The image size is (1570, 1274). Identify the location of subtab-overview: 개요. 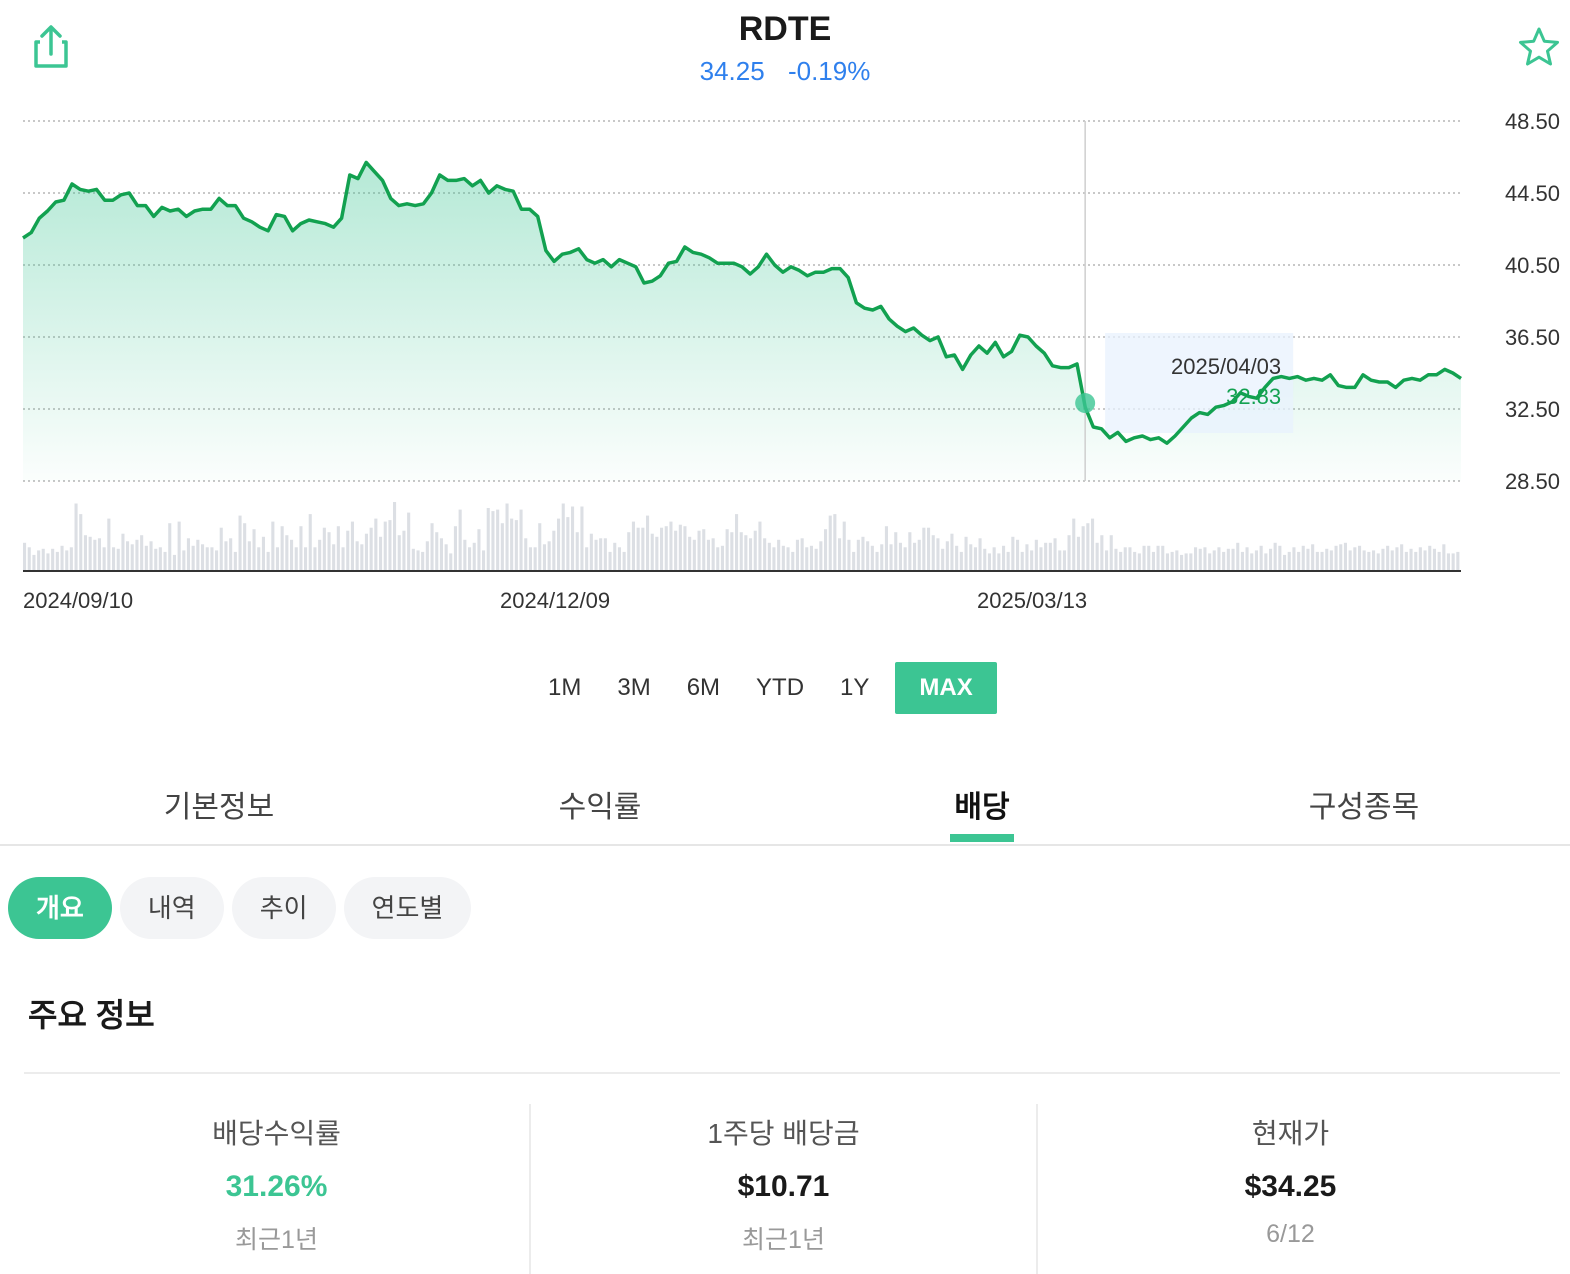
(60, 908).